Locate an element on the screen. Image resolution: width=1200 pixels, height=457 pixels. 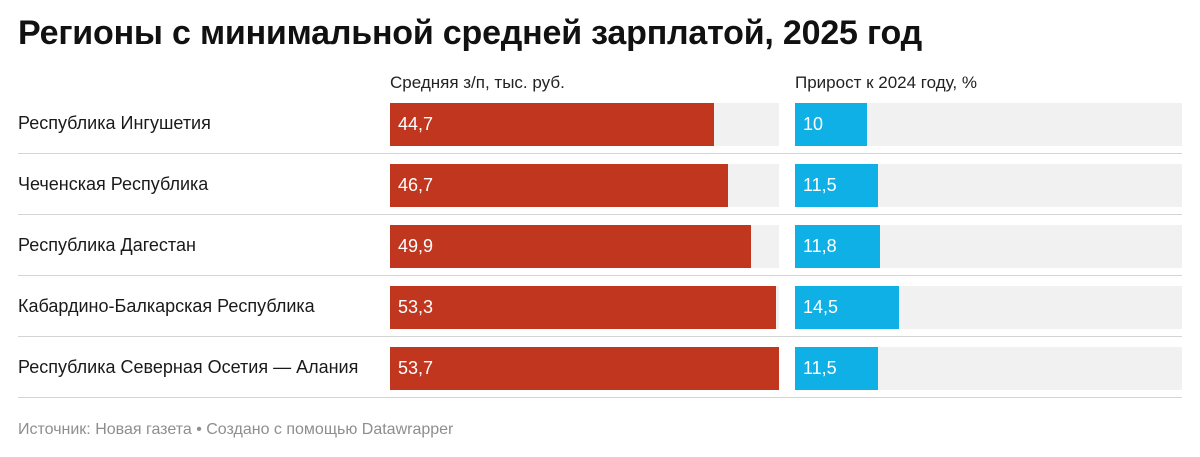
salary-bar-track: 46,7 is located at coordinates (584, 185).